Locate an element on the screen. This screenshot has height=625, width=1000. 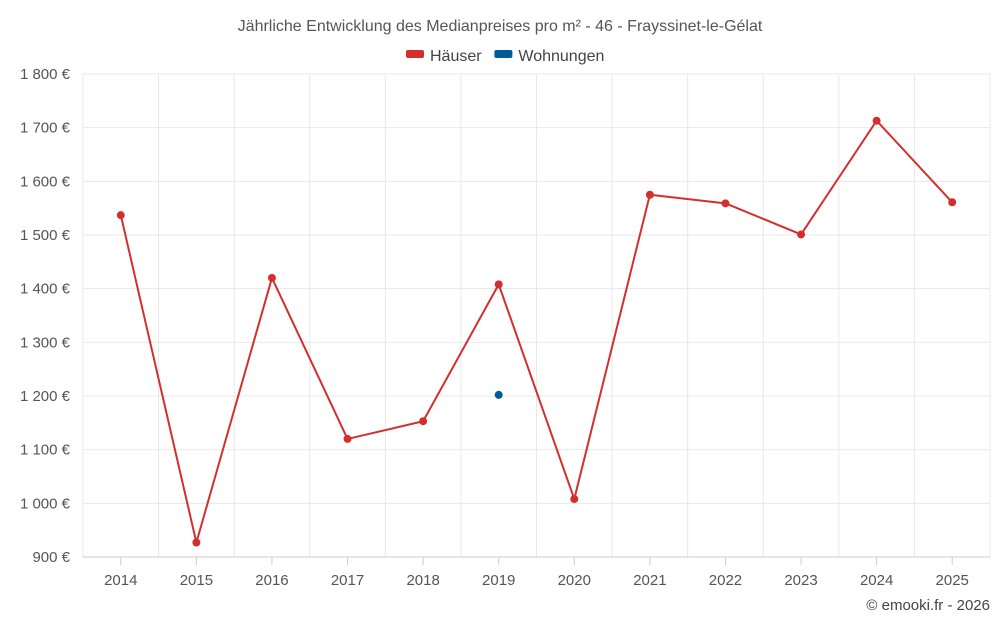
x-tick-label: 2021 is located at coordinates (649, 580).